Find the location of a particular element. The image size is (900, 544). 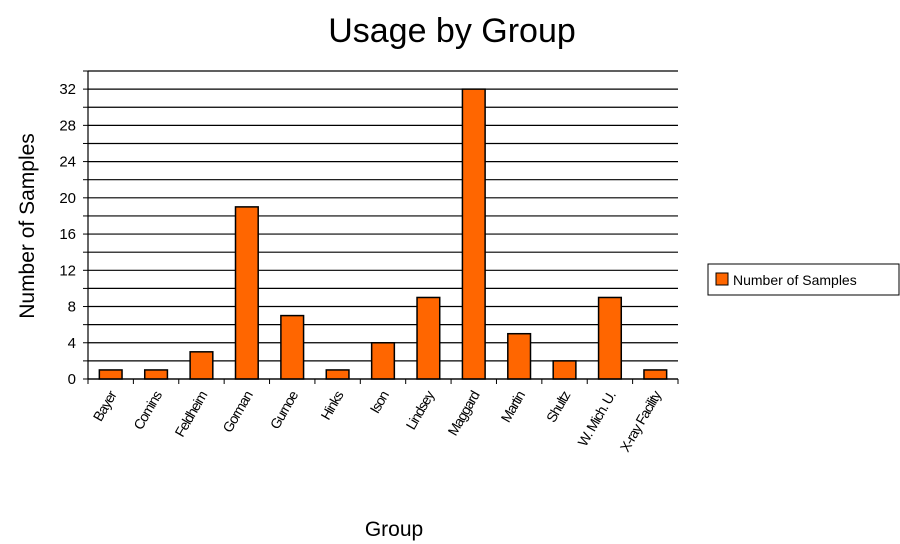

y-tick-label: 24 is located at coordinates (67, 162).